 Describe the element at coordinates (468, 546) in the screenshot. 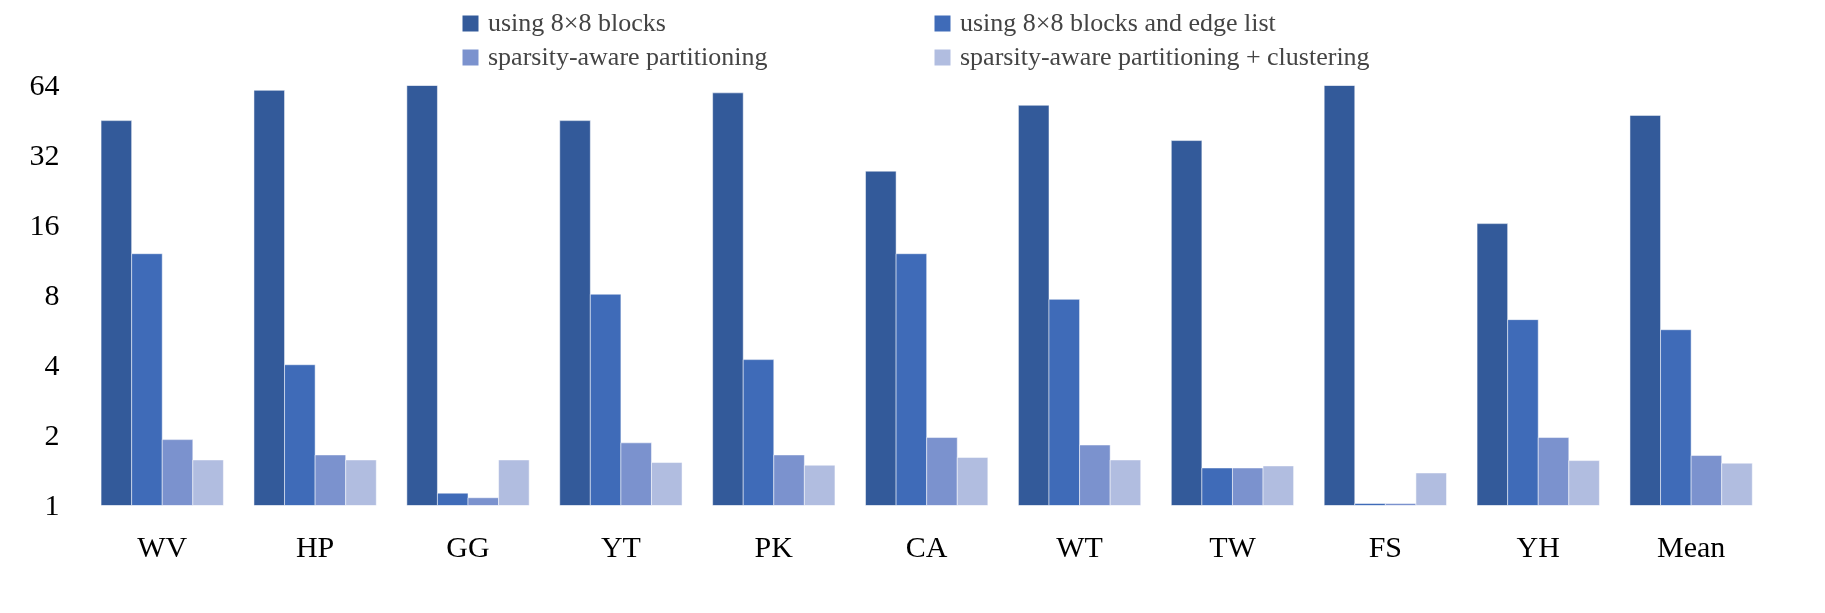

I see `x-tick-label: GG` at that location.